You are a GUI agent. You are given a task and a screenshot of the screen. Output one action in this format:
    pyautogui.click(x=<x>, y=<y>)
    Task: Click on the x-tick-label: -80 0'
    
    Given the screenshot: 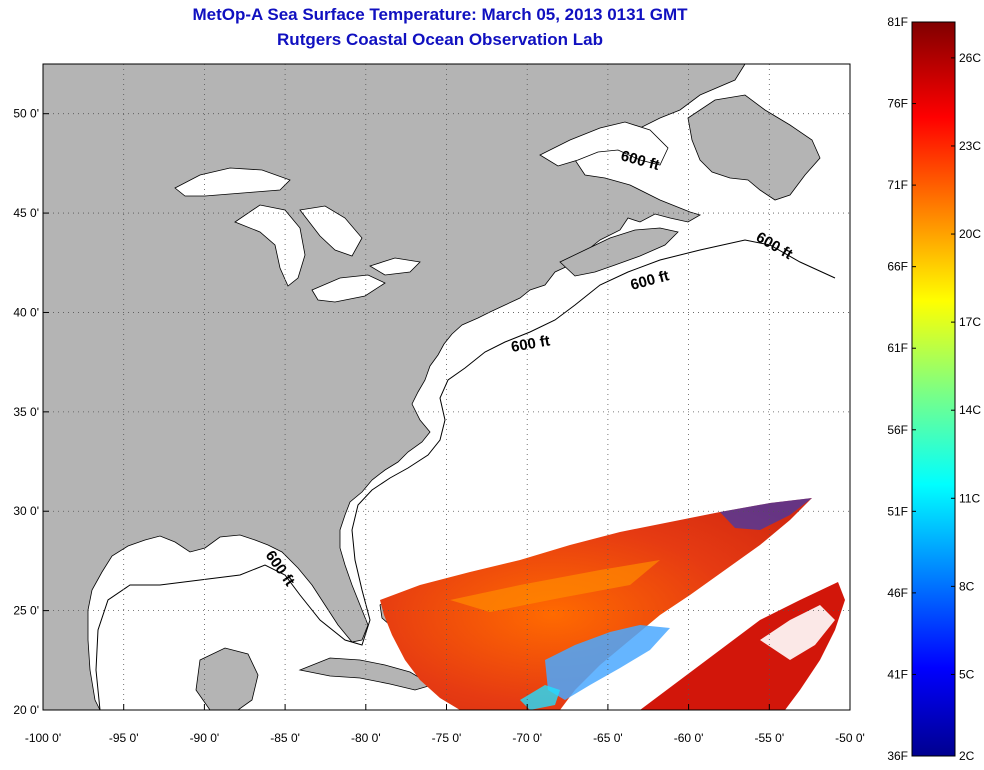 What is the action you would take?
    pyautogui.click(x=366, y=738)
    